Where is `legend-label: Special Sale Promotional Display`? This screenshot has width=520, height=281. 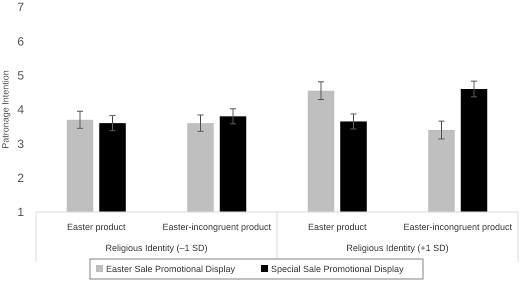
legend-label: Special Sale Promotional Display is located at coordinates (337, 269).